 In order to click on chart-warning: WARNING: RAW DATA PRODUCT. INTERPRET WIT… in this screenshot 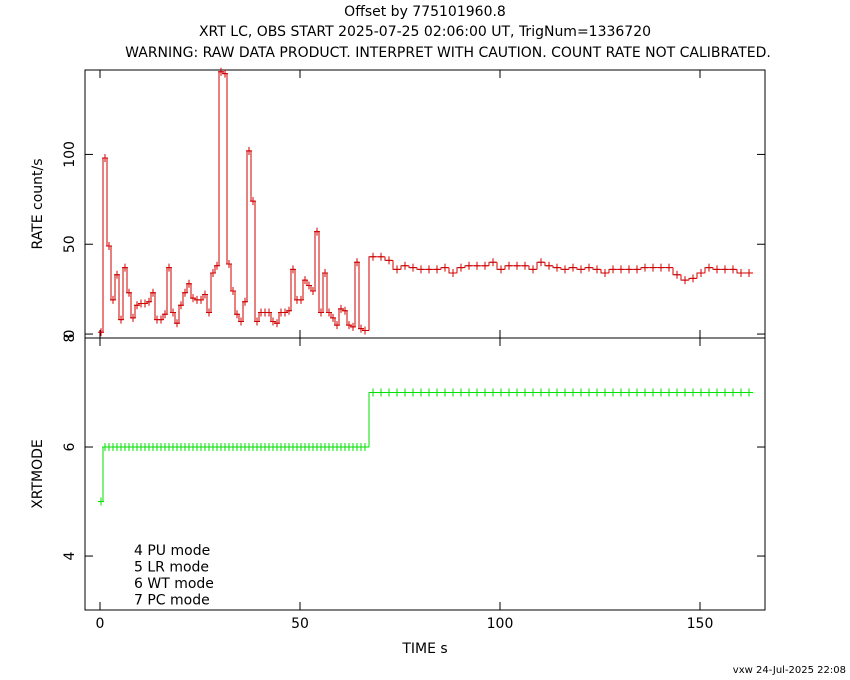, I will do `click(448, 53)`.